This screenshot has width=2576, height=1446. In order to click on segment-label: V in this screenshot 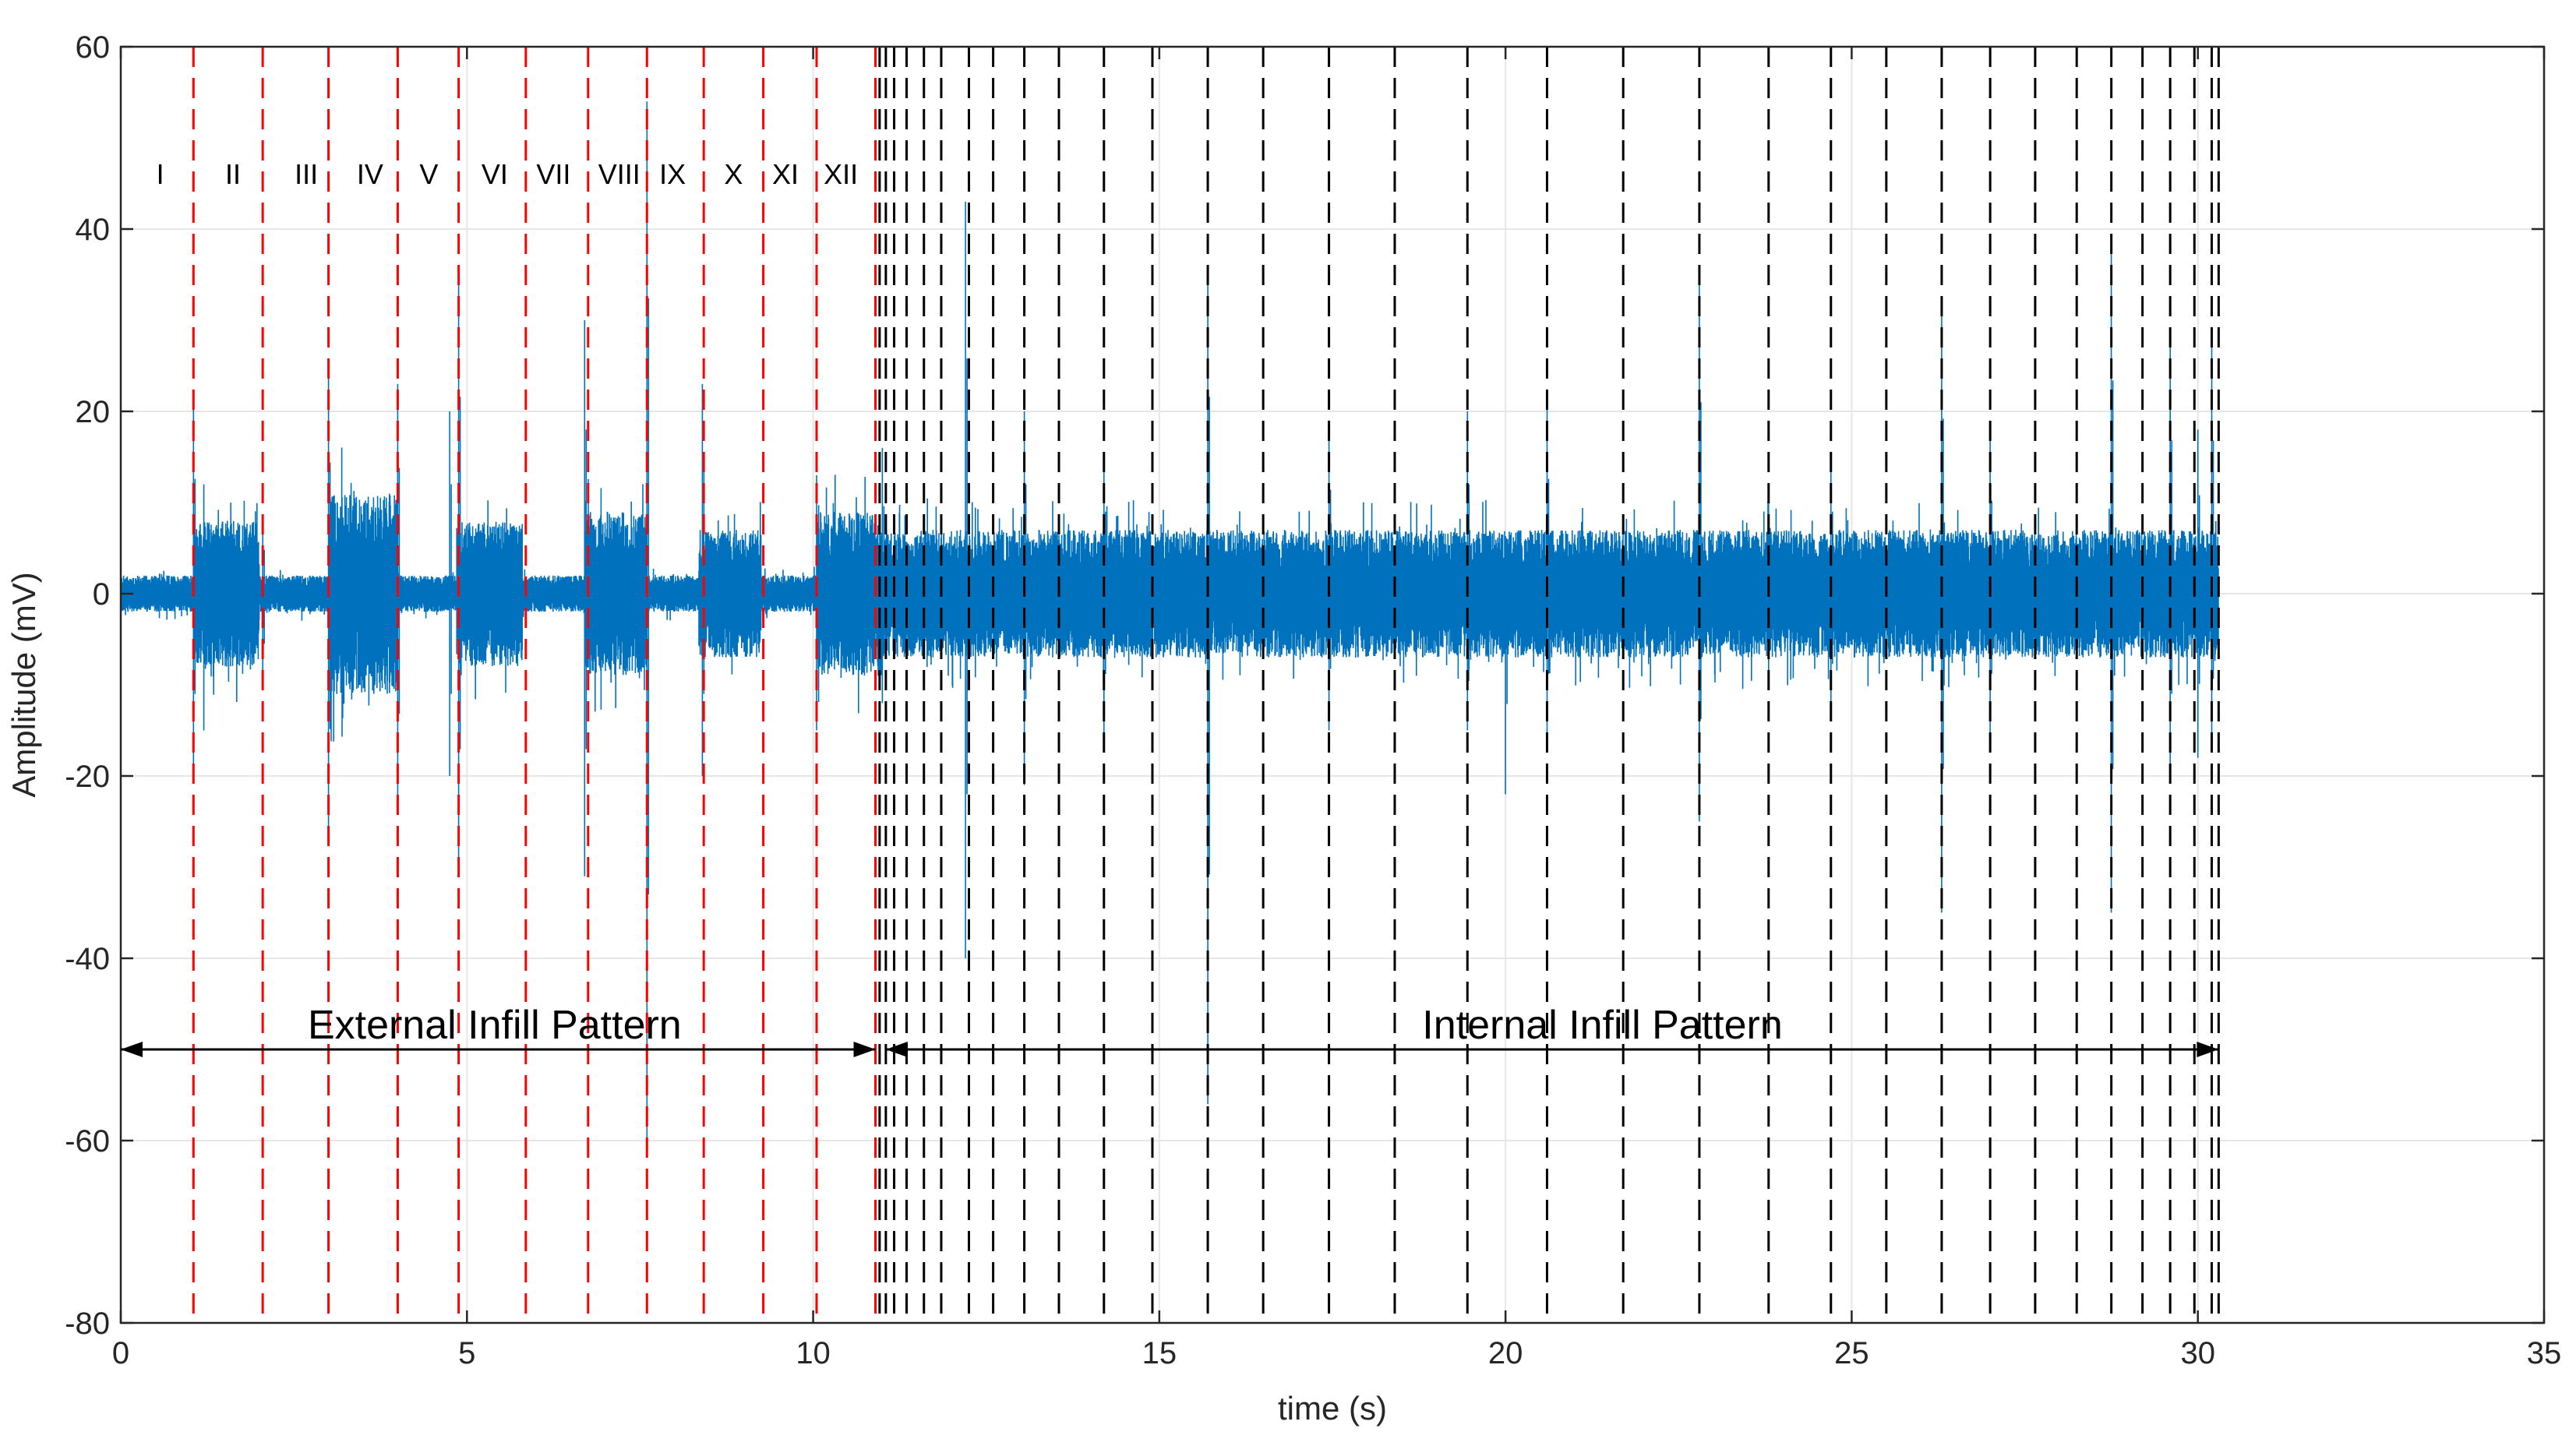, I will do `click(428, 174)`.